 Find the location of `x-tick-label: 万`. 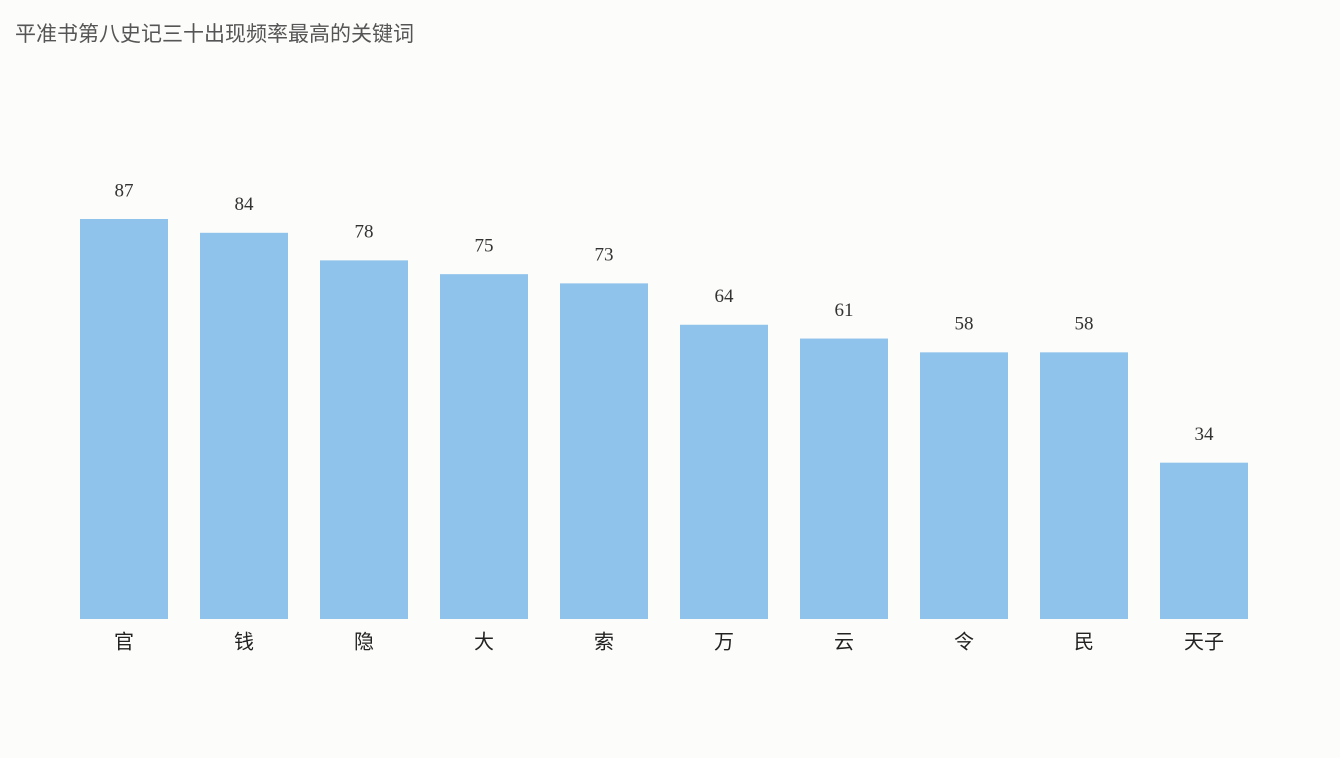

x-tick-label: 万 is located at coordinates (724, 643).